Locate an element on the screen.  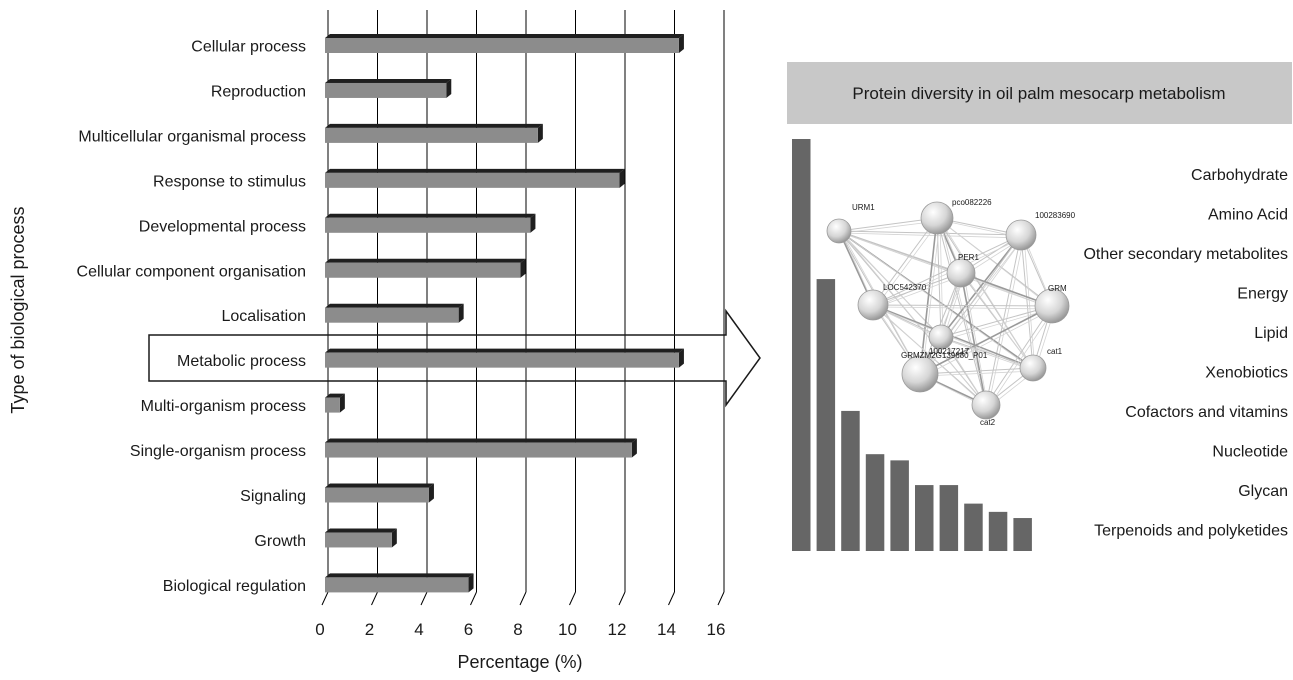
pathway-label: Glycan is located at coordinates (1263, 491).